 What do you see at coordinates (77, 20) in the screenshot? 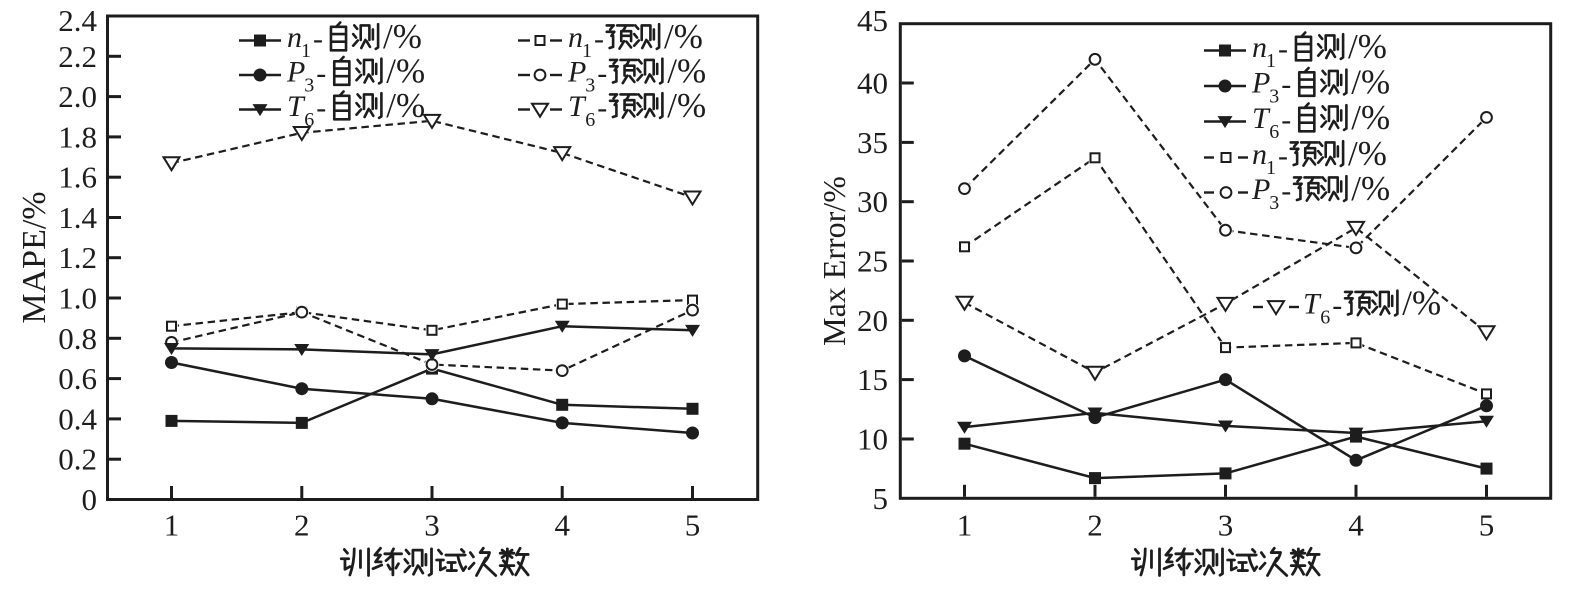
I see `svg-text: 2.4` at bounding box center [77, 20].